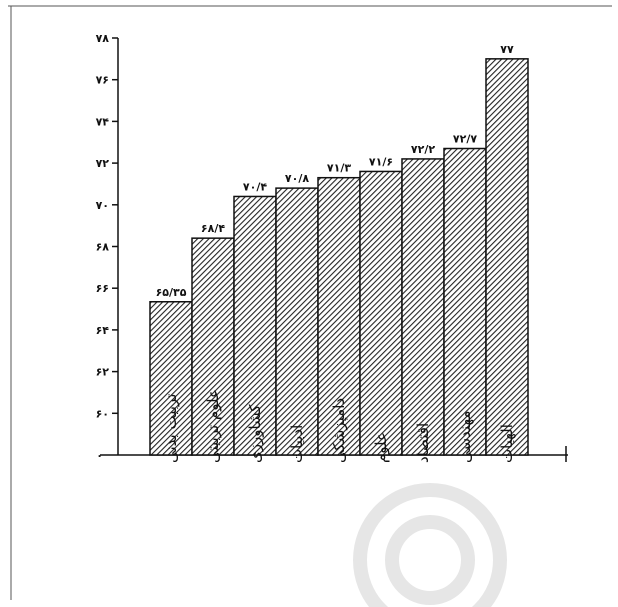 The height and width of the screenshot is (607, 618). I want to click on category-label: دامپزشکی, so click(339, 430).